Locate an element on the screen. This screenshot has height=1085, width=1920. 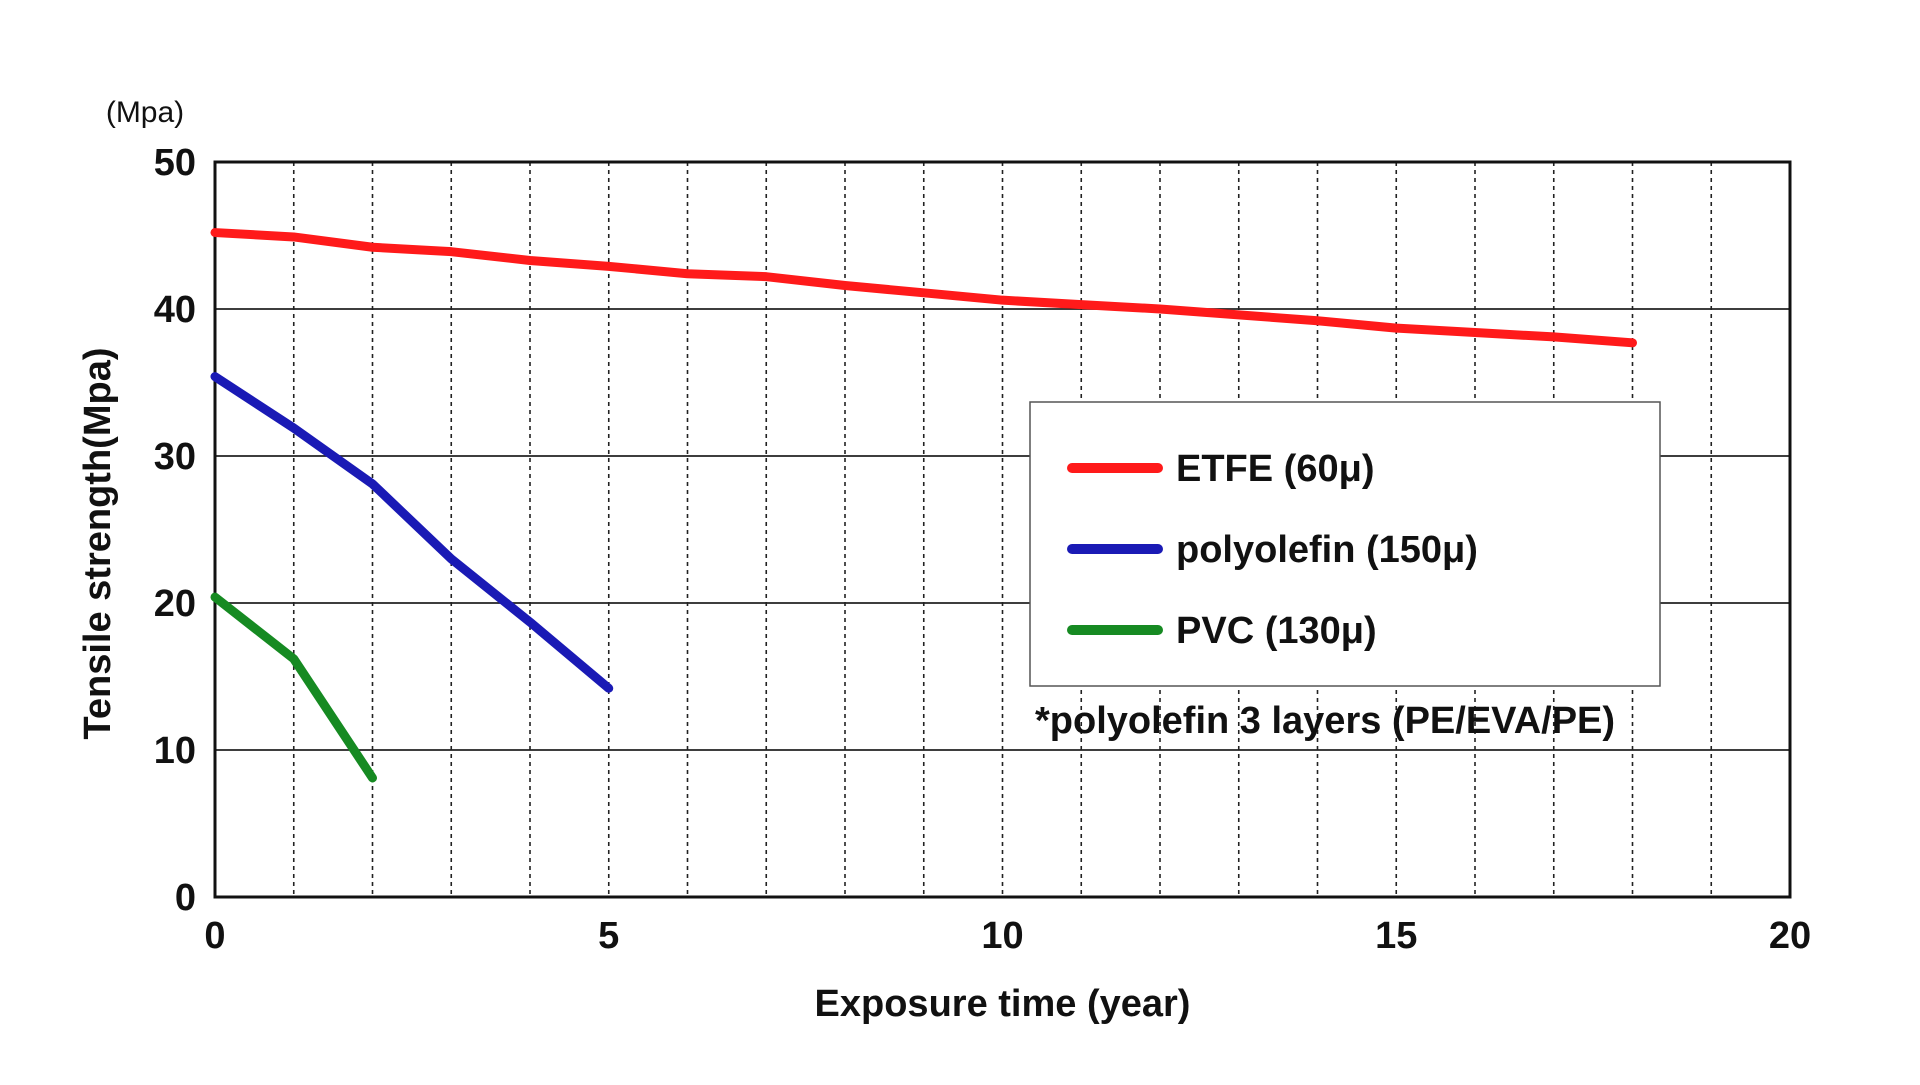
x-tick-label: 15 is located at coordinates (1396, 936).